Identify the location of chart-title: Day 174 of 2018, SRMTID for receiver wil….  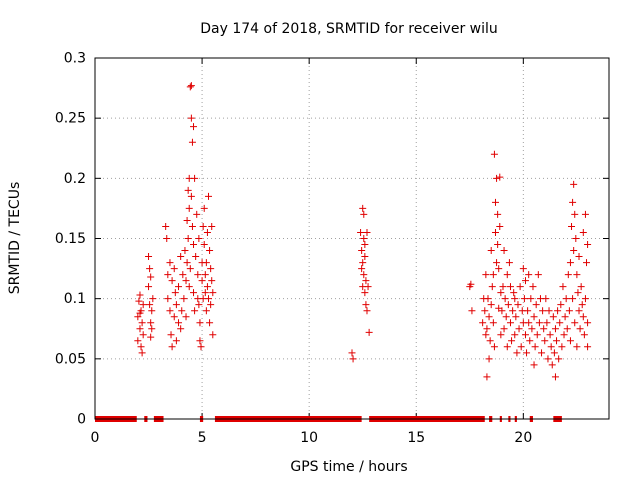
(349, 29).